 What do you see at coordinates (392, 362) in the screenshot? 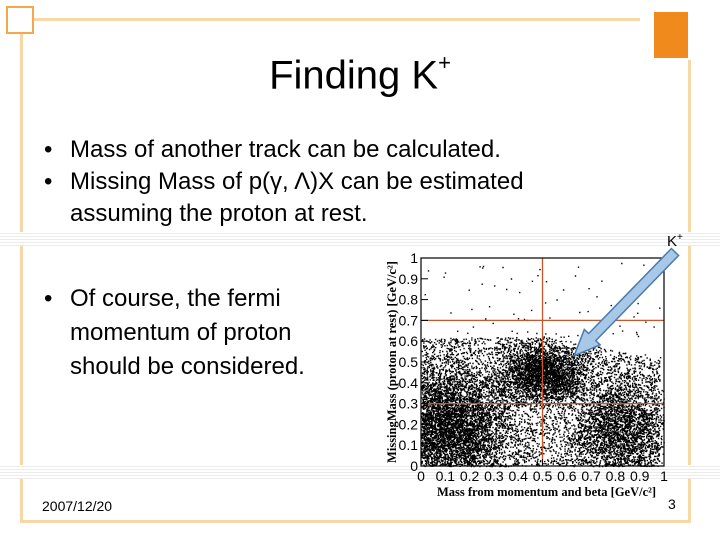
I see `y-axis-label: MissingMass (proton at rest) [GeV/c²]` at bounding box center [392, 362].